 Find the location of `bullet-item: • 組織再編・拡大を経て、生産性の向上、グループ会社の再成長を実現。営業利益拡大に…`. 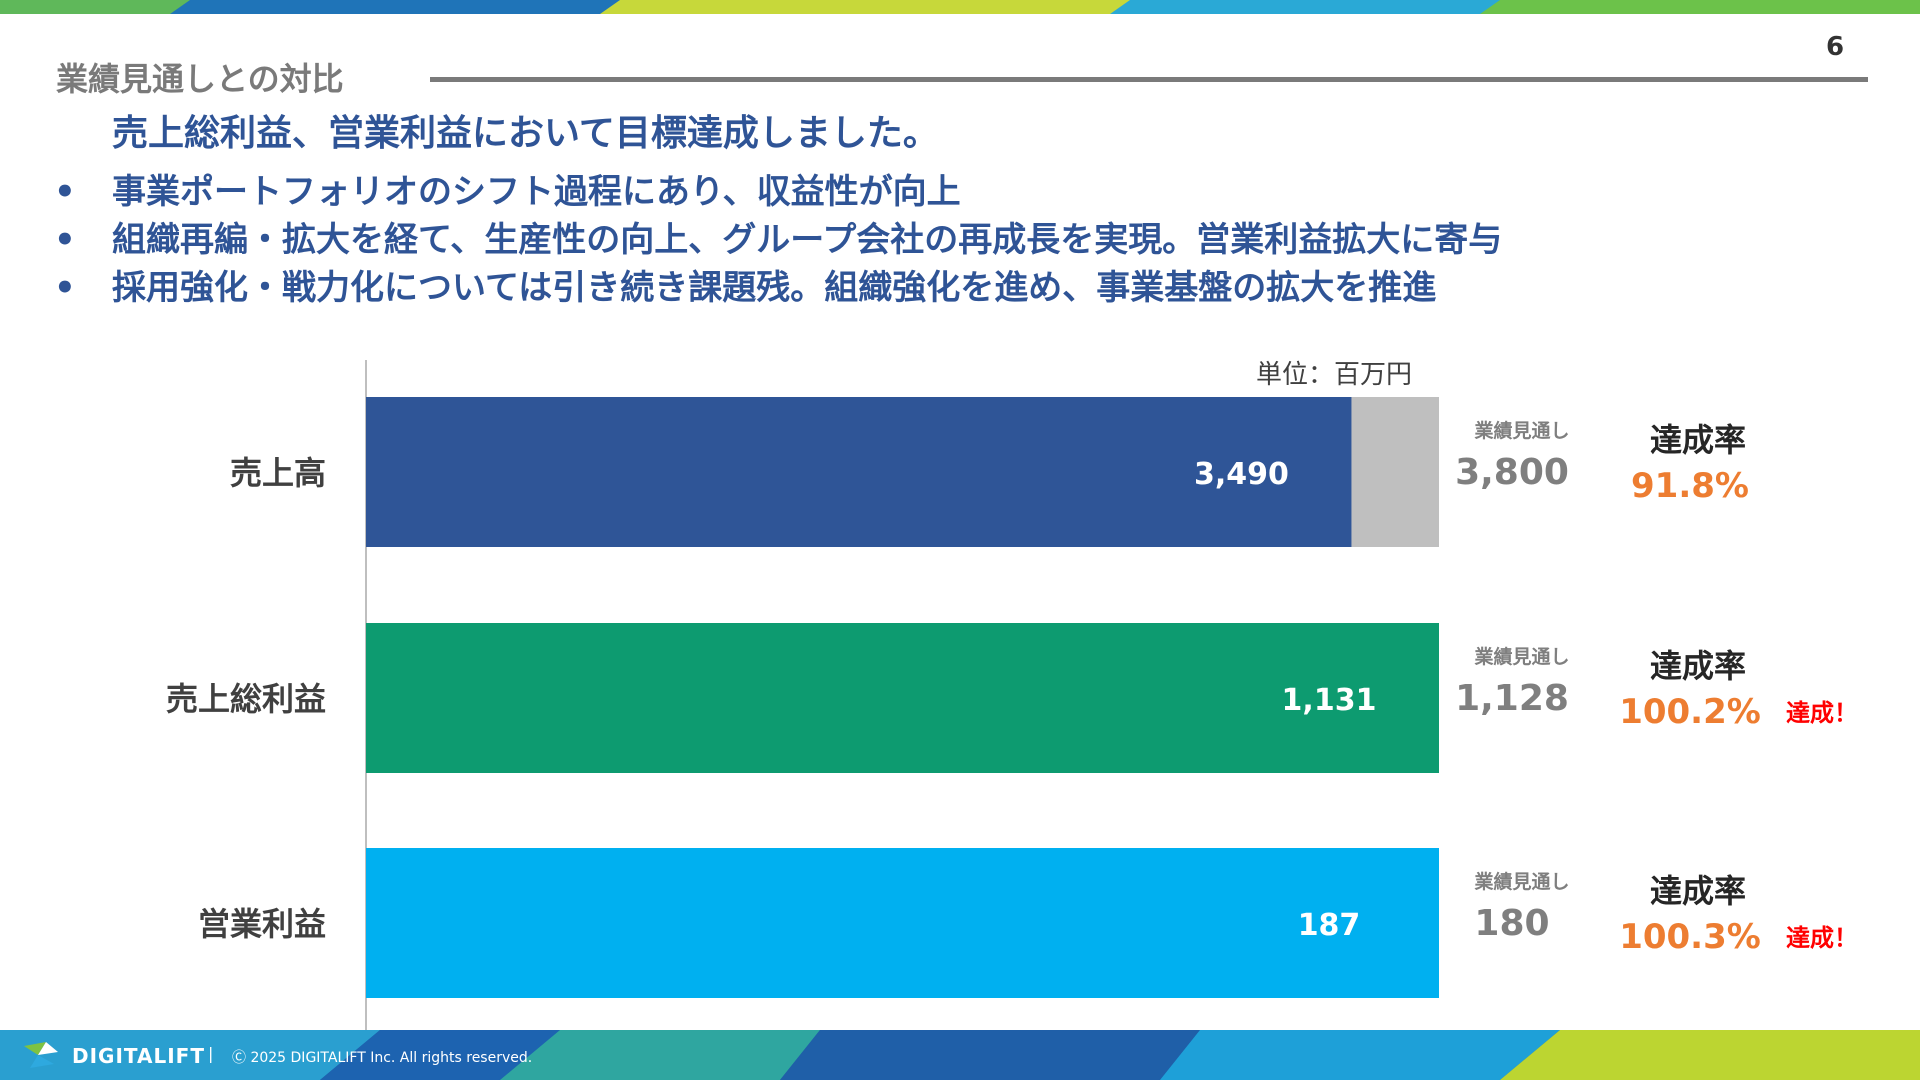

bullet-item: • 組織再編・拡大を経て、生産性の向上、グループ会社の再成長を実現。営業利益拡大に… is located at coordinates (778, 240).